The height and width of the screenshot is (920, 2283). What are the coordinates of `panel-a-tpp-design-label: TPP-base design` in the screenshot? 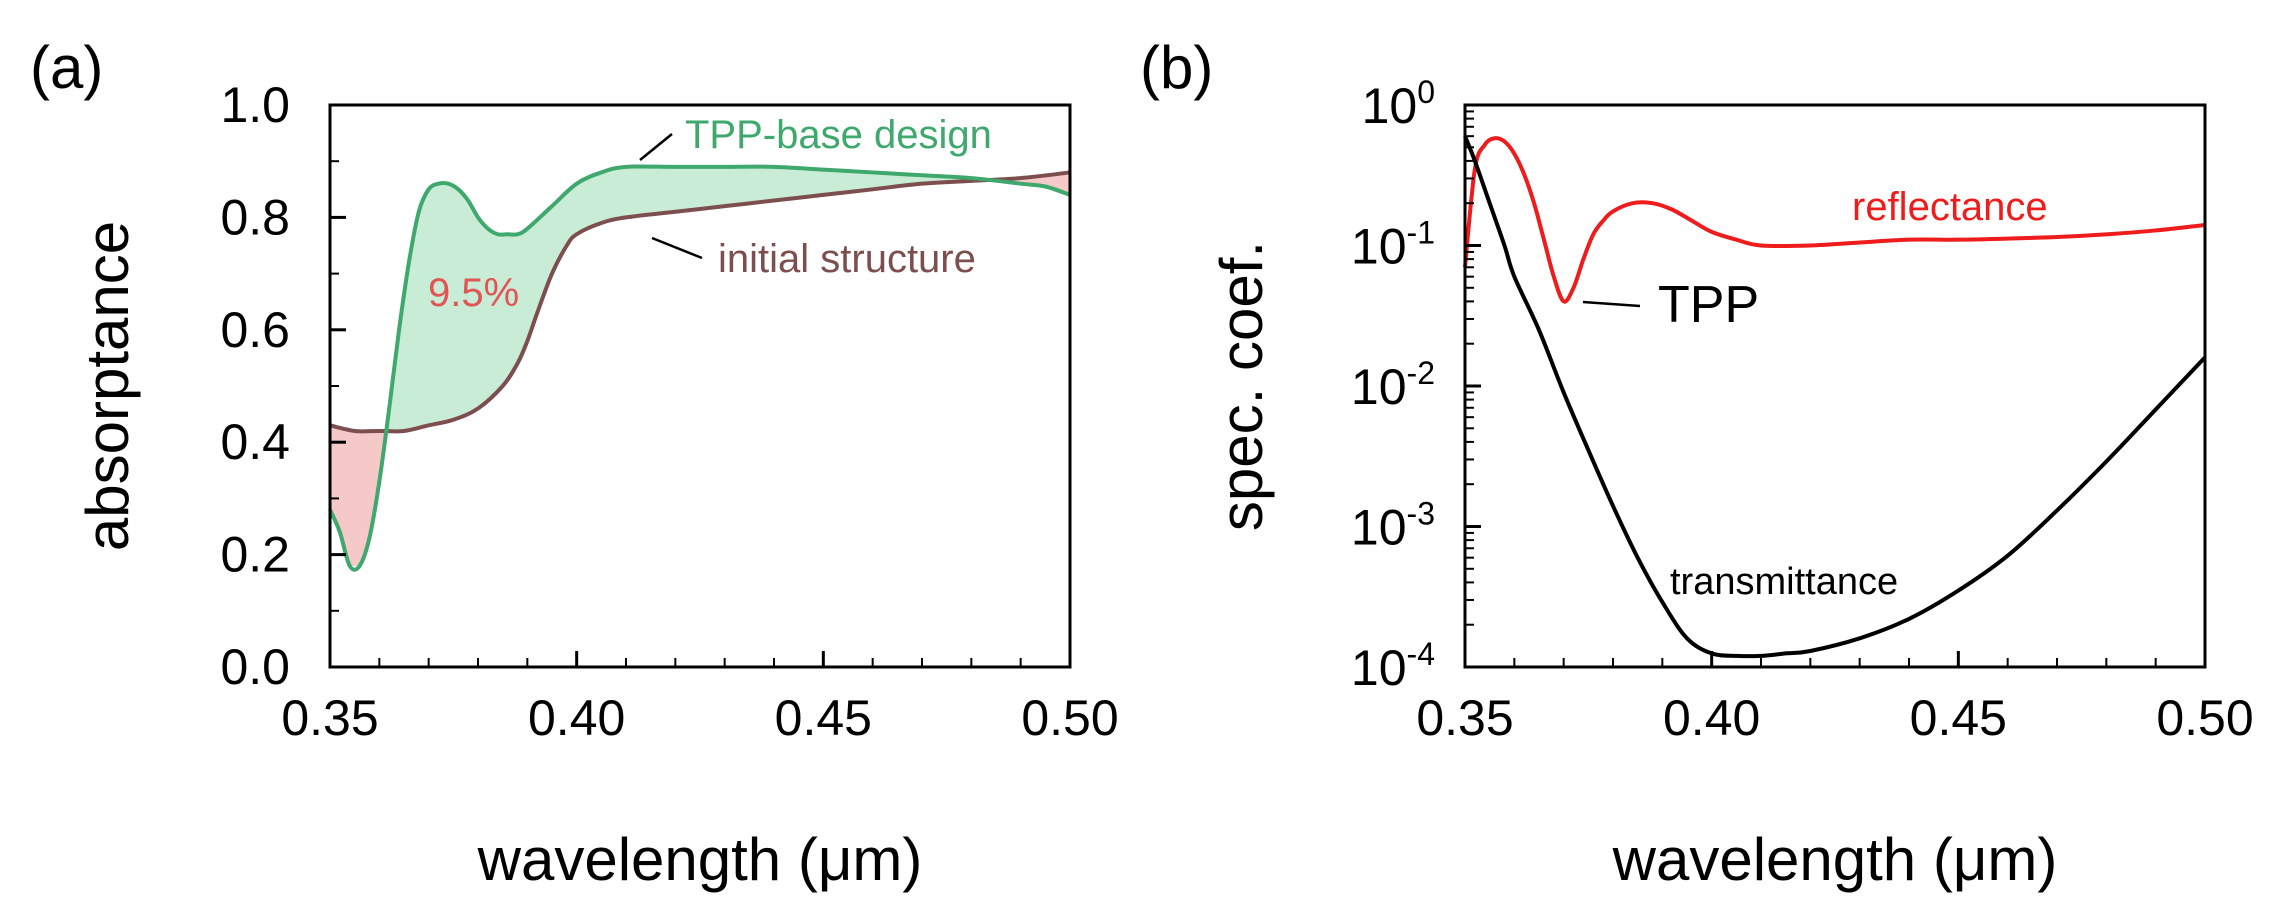 It's located at (838, 135).